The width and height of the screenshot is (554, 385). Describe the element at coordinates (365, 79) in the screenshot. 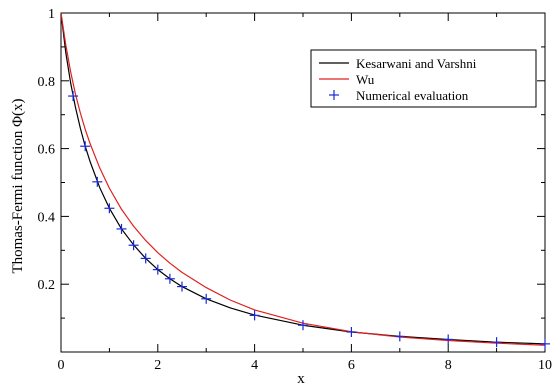

I see `legend-label-wu: Wu` at that location.